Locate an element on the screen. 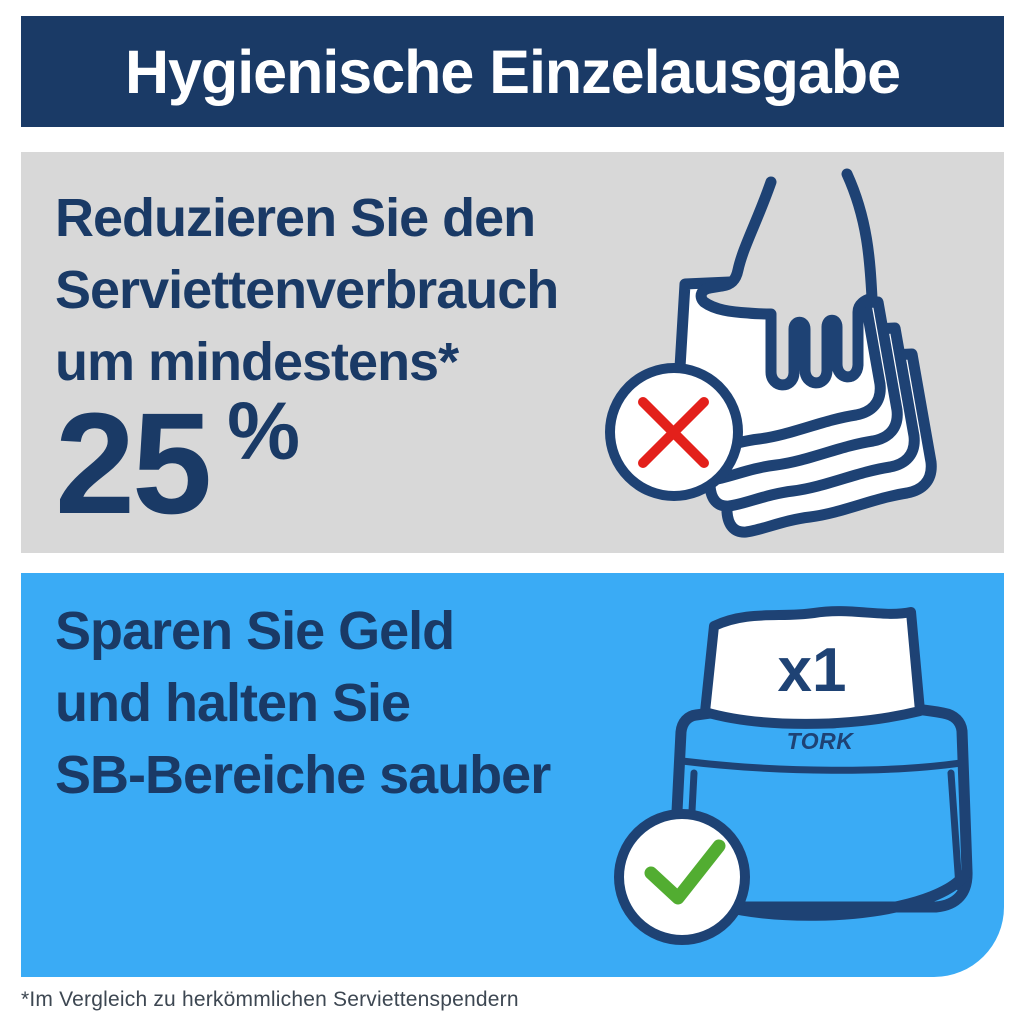 This screenshot has height=1024, width=1024. headline-line: Reduzieren Sie den is located at coordinates (295, 218).